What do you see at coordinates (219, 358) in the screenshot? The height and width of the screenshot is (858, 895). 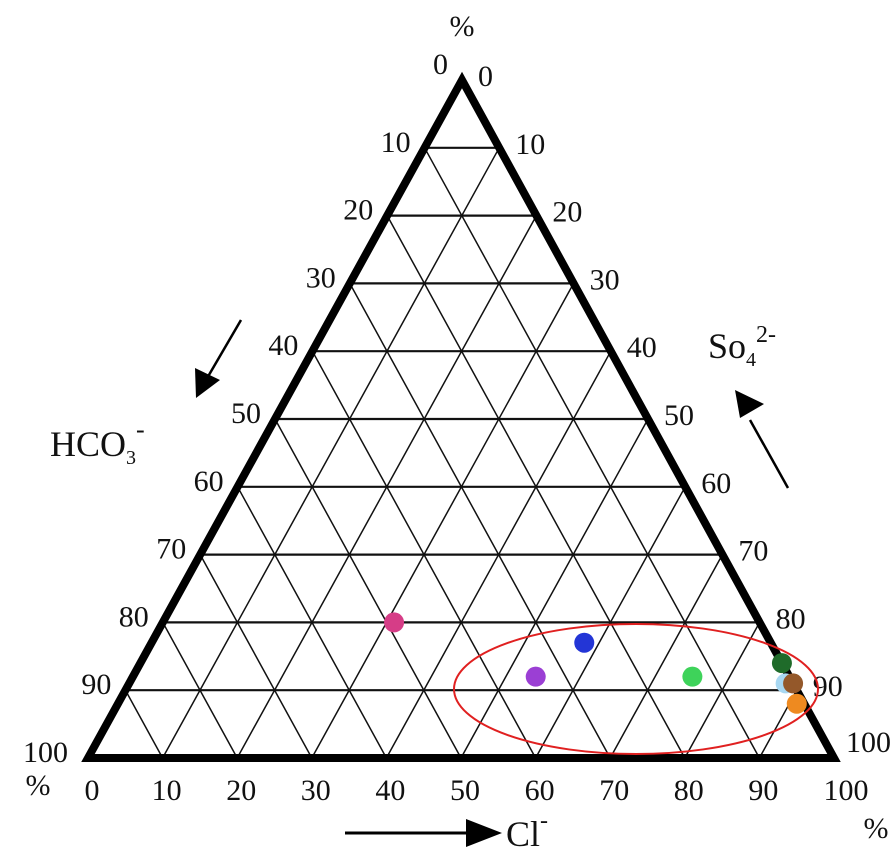 I see `left-axis-arrow` at bounding box center [219, 358].